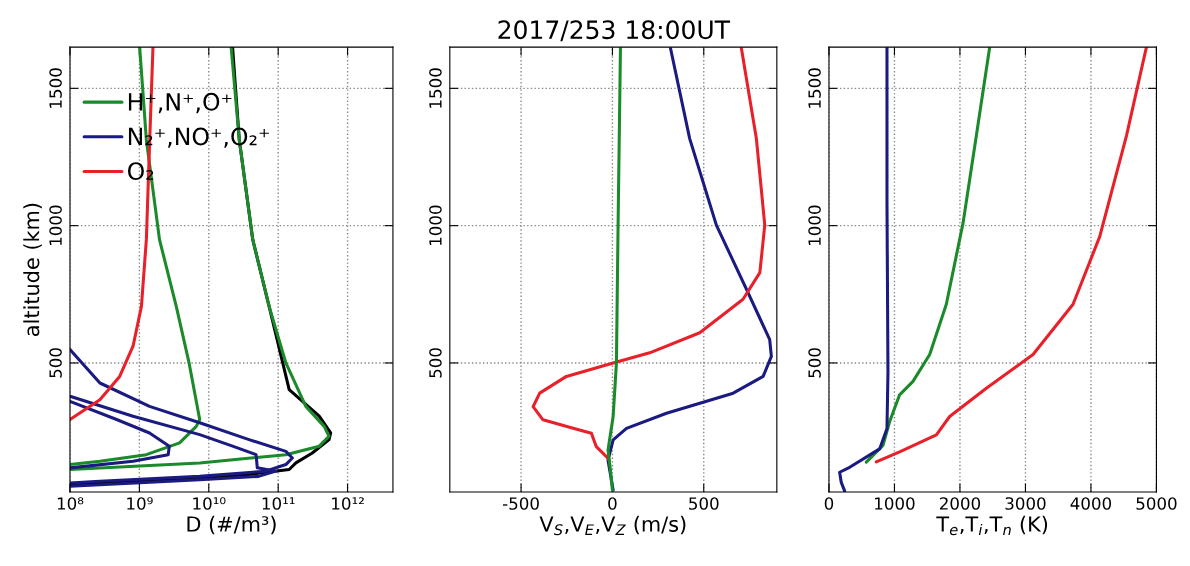 The height and width of the screenshot is (566, 1190). What do you see at coordinates (231, 525) in the screenshot?
I see `x-axis-title: D (#/m³)` at bounding box center [231, 525].